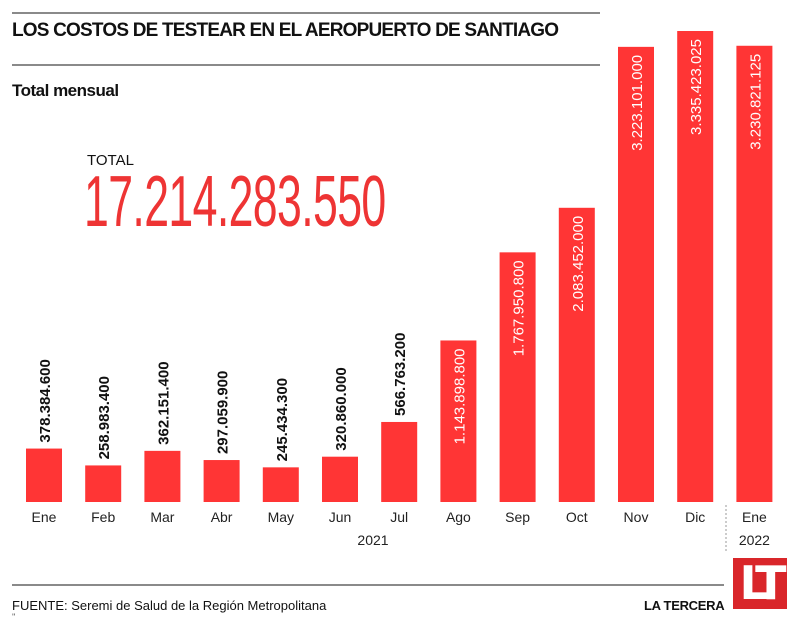 This screenshot has height=623, width=800. Describe the element at coordinates (695, 517) in the screenshot. I see `x-tick-11: Dic` at that location.